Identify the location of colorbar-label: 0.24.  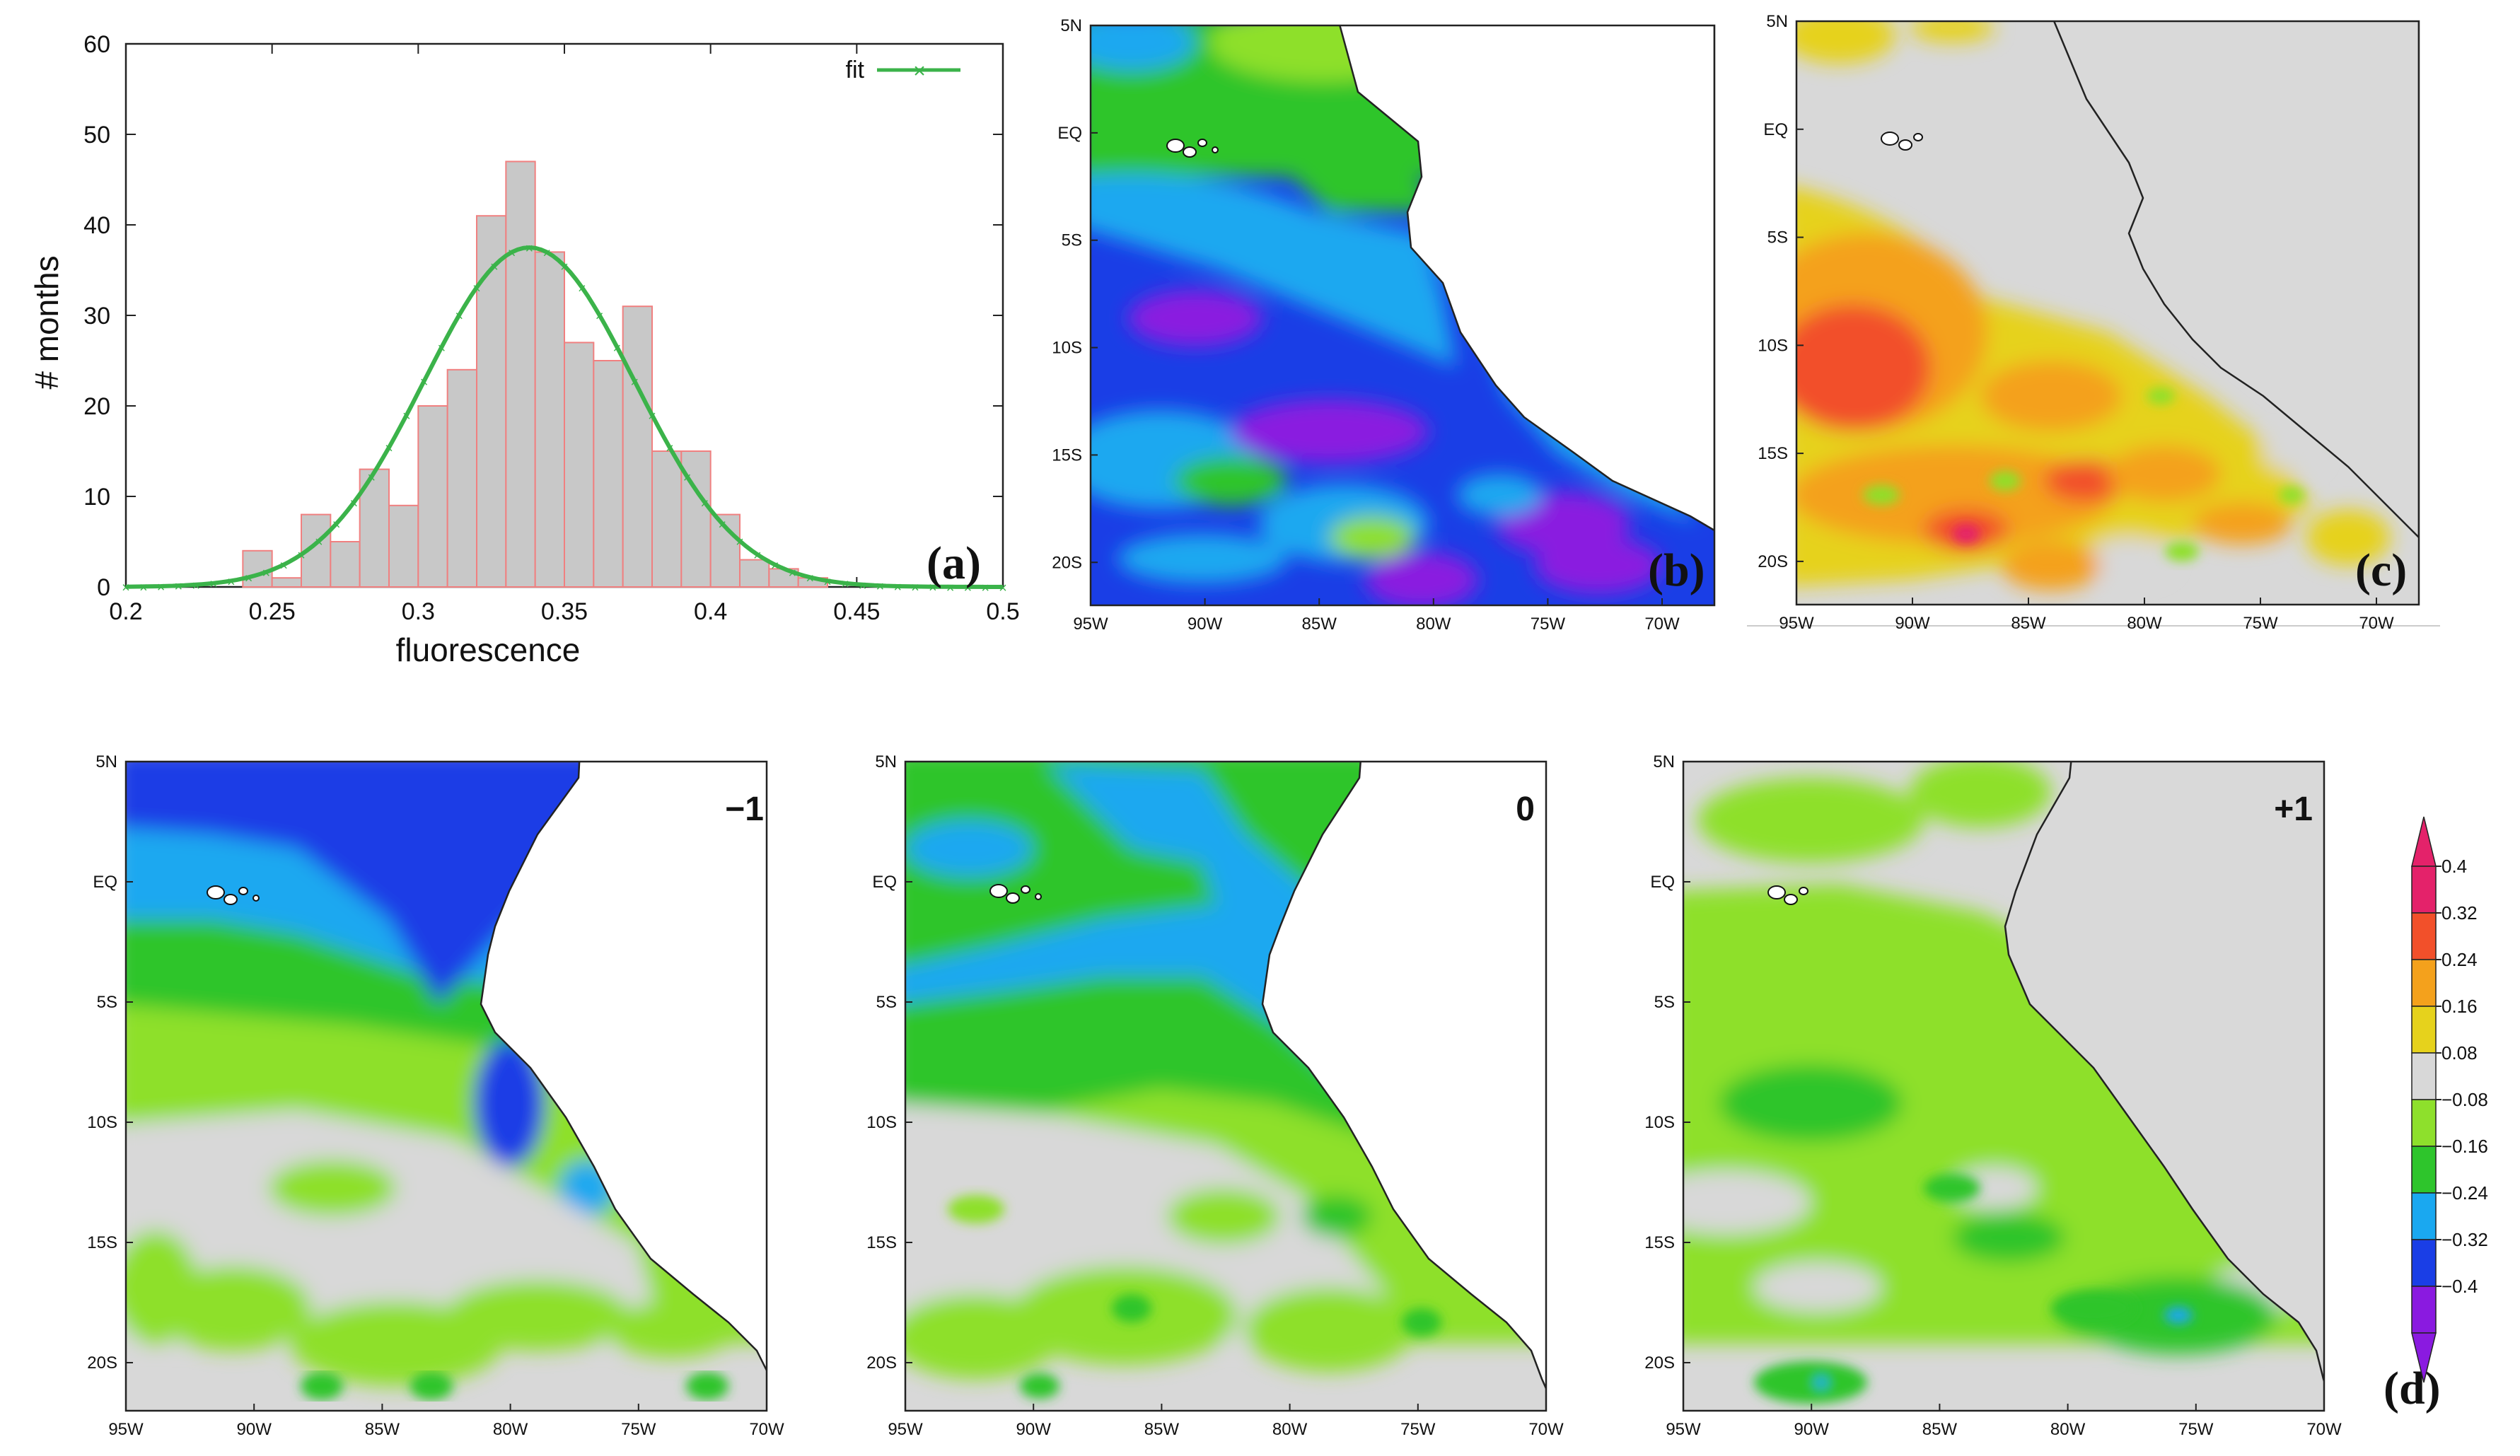
(2459, 959).